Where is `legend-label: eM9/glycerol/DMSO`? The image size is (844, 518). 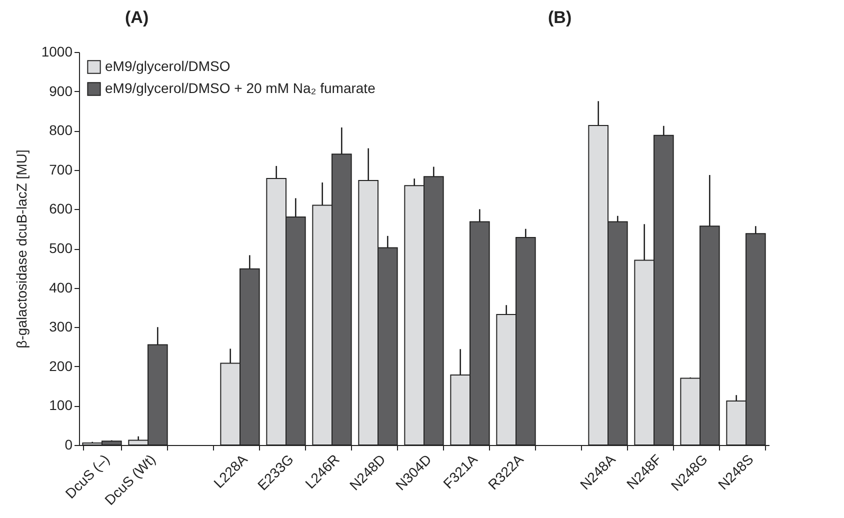
legend-label: eM9/glycerol/DMSO is located at coordinates (167, 66).